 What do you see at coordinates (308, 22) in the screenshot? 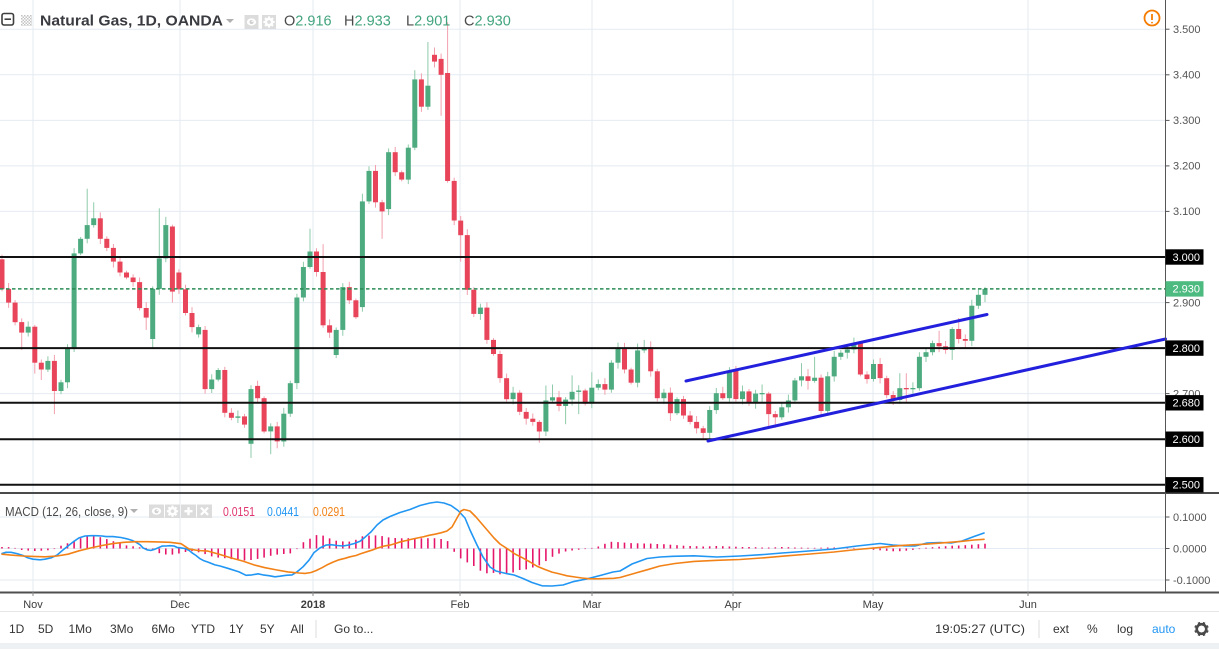
I see `svg-text: O2.916` at bounding box center [308, 22].